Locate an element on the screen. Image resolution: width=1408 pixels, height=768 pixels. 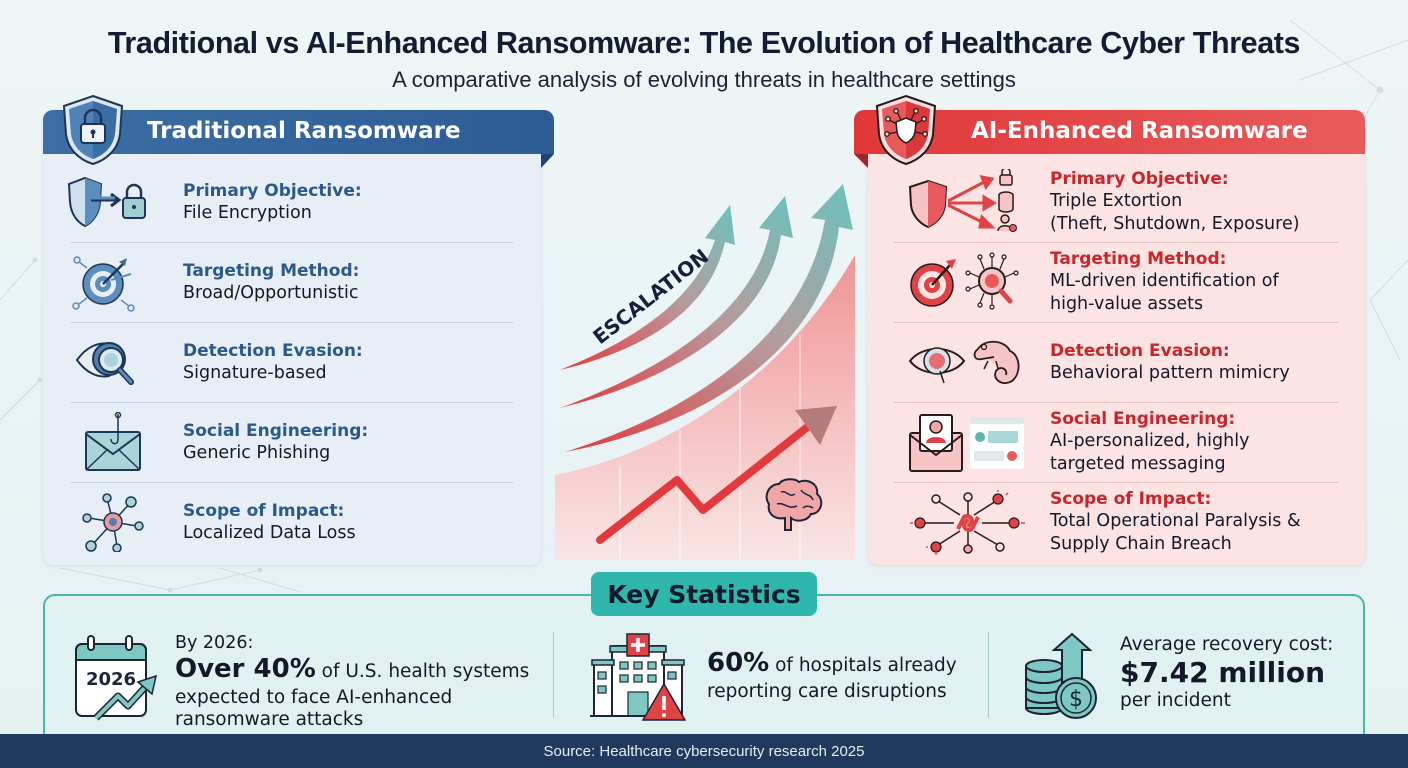
shield-arrow-lock-icon is located at coordinates (106, 202).